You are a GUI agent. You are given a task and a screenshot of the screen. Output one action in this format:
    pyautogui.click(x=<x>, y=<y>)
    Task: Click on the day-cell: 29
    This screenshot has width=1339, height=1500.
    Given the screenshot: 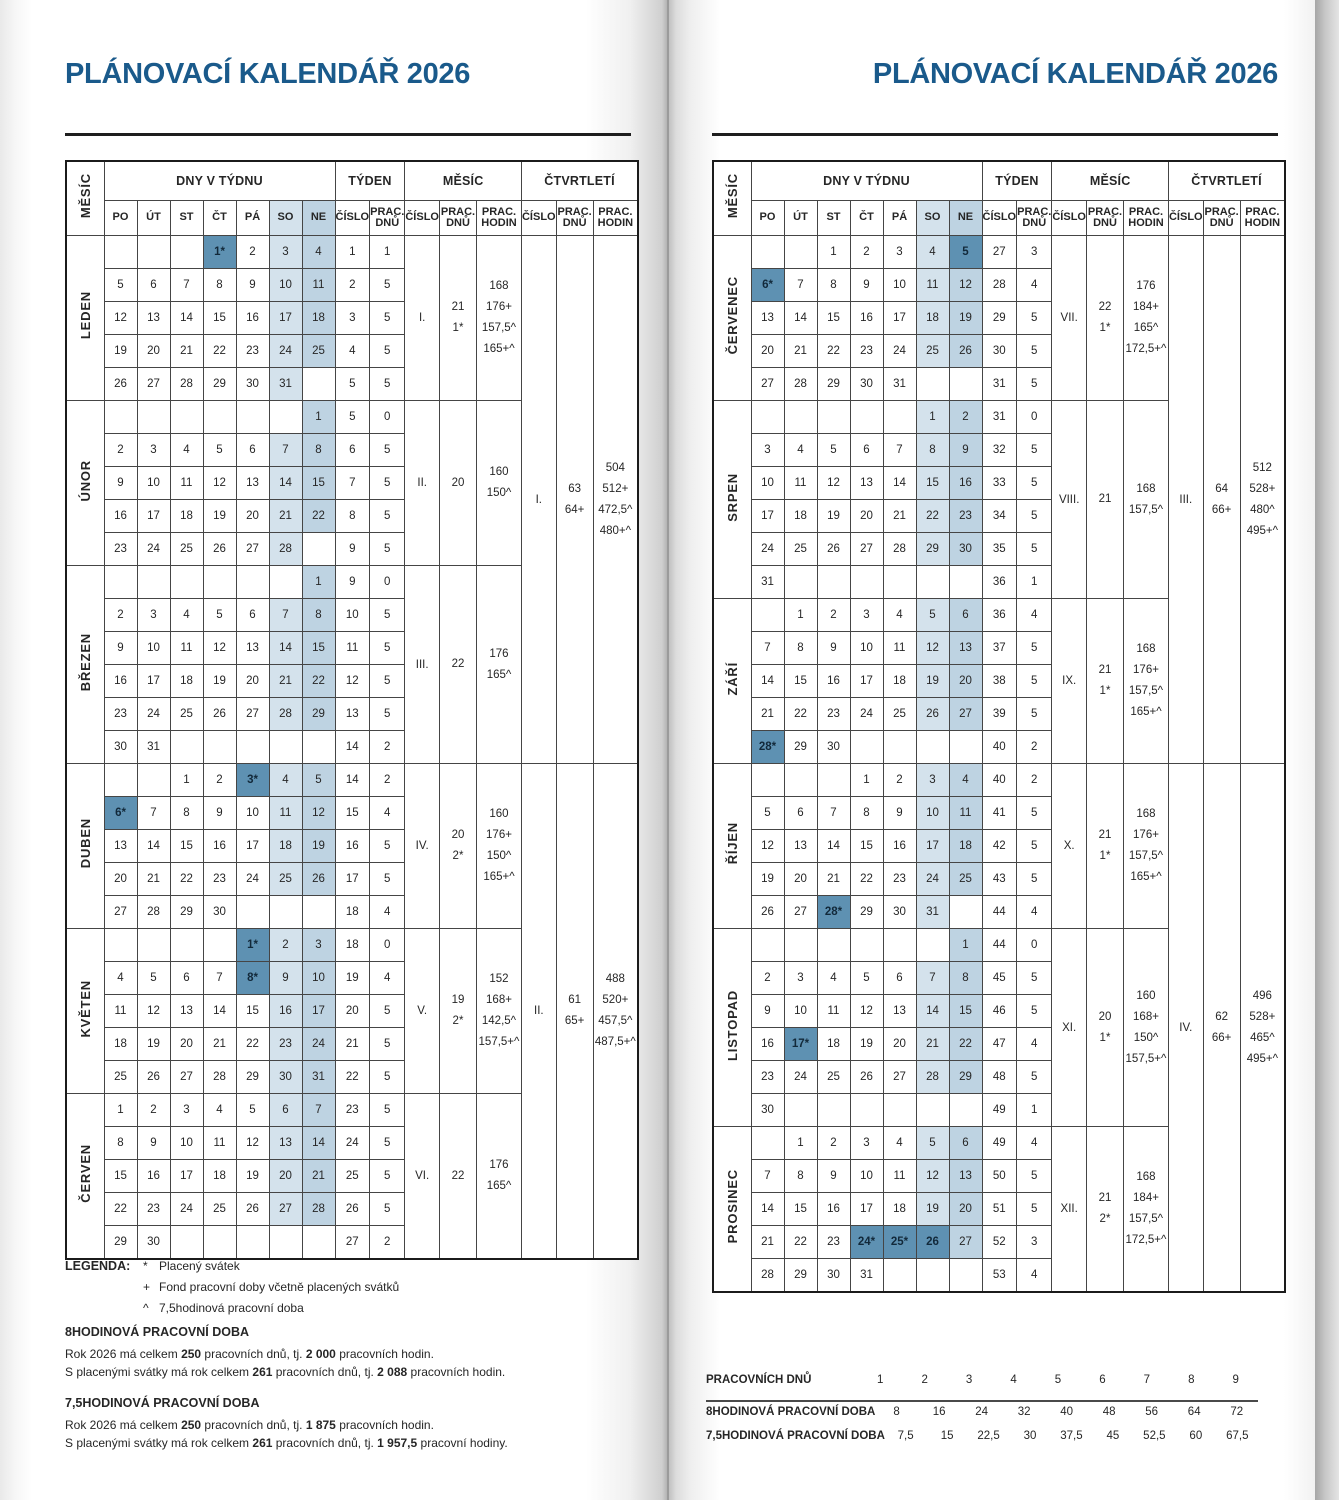 What is the action you would take?
    pyautogui.click(x=965, y=1077)
    